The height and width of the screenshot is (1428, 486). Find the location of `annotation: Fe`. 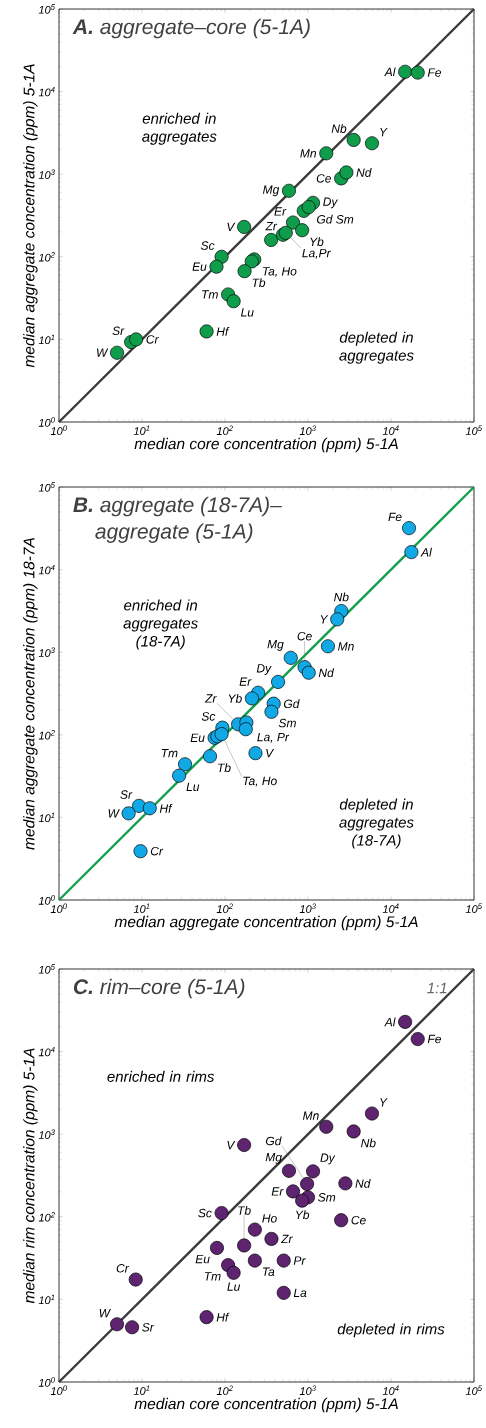

annotation: Fe is located at coordinates (434, 1039).